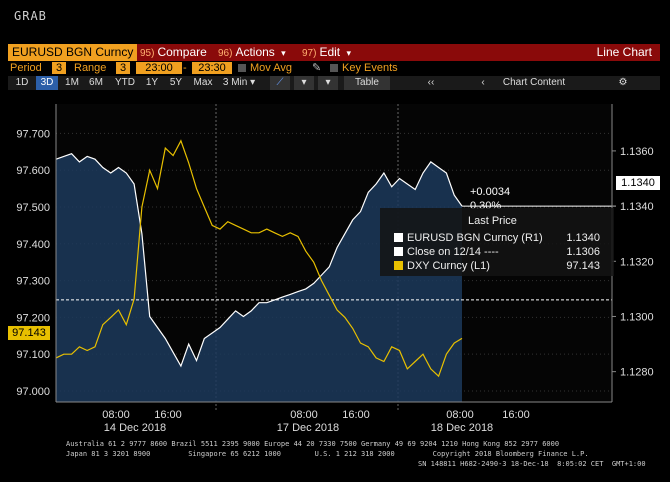 Image resolution: width=670 pixels, height=482 pixels. Describe the element at coordinates (135, 428) in the screenshot. I see `x-date-label: 14 Dec 2018` at that location.